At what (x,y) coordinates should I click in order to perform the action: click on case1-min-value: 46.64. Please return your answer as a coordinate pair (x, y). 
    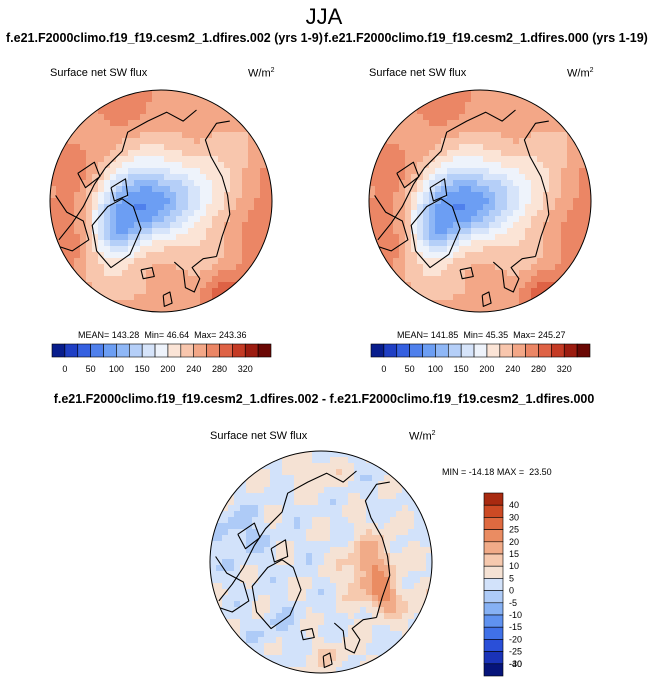
    Looking at the image, I should click on (178, 335).